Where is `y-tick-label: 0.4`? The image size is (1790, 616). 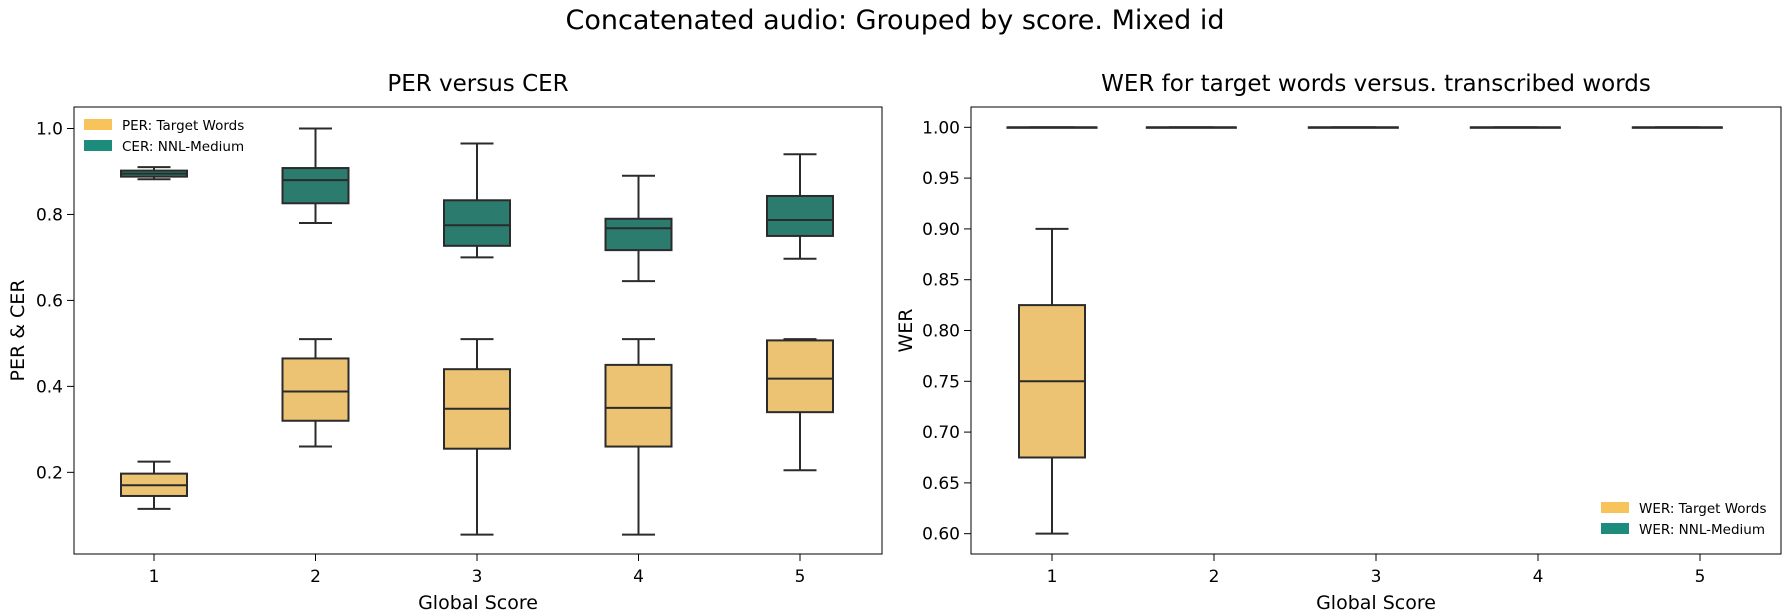
y-tick-label: 0.4 is located at coordinates (49, 387).